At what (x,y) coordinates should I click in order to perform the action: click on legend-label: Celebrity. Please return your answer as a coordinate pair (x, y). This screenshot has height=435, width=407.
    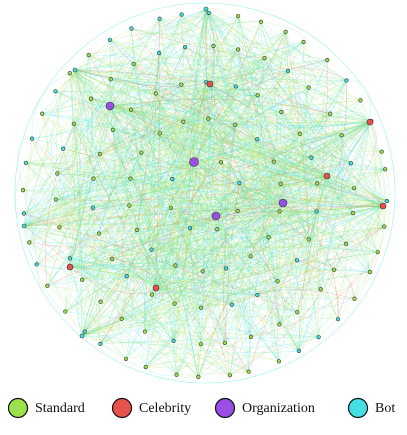
    Looking at the image, I should click on (165, 408).